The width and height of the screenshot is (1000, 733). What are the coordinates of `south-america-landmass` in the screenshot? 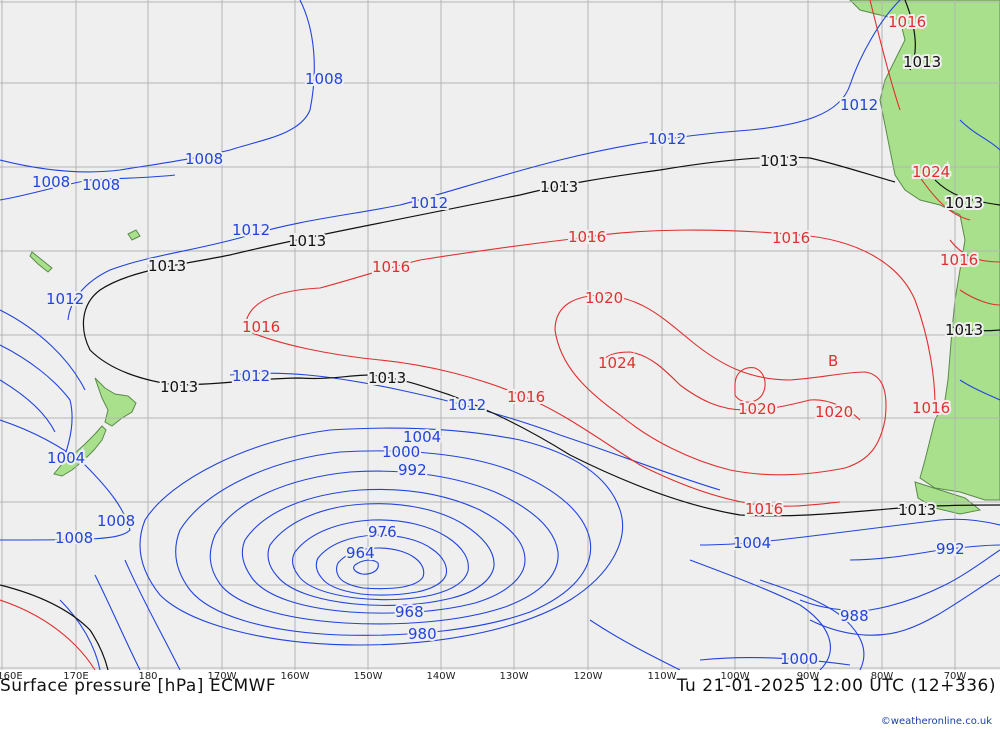 It's located at (924, 250).